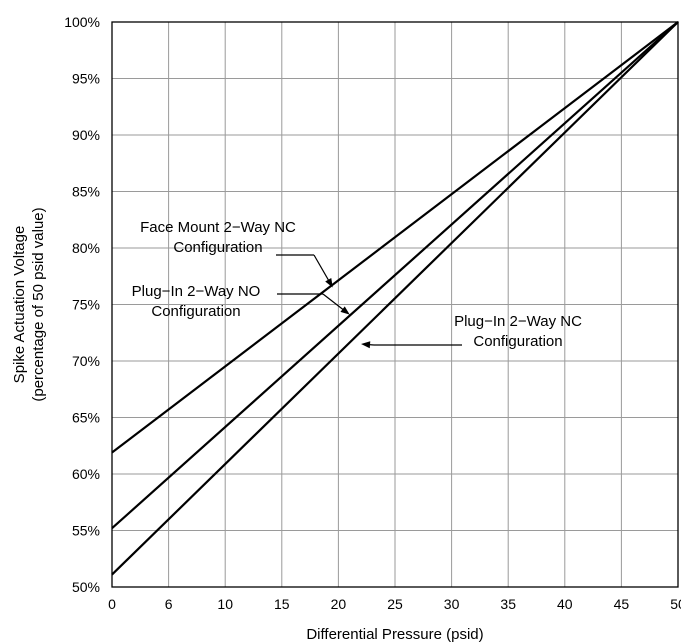  Describe the element at coordinates (394, 634) in the screenshot. I see `x-axis-label: Differential Pressure (psid)` at that location.